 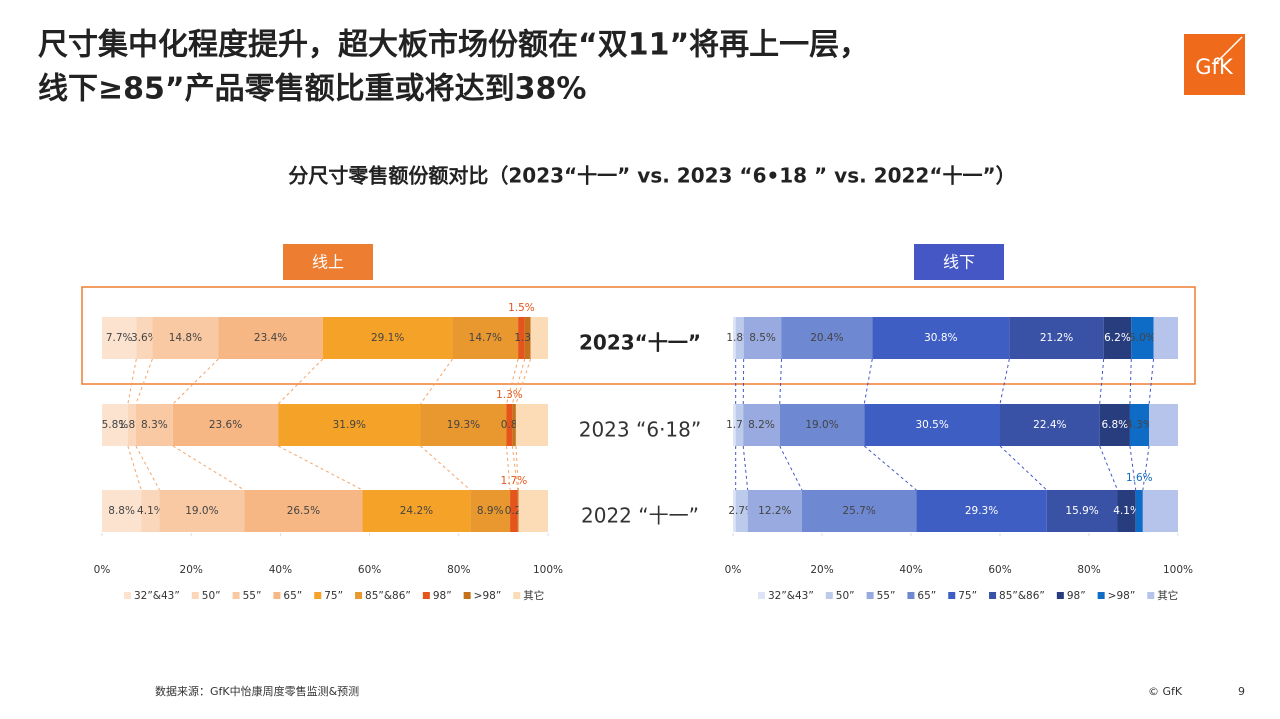 What do you see at coordinates (191, 570) in the screenshot?
I see `x-tick-label: 20%` at bounding box center [191, 570].